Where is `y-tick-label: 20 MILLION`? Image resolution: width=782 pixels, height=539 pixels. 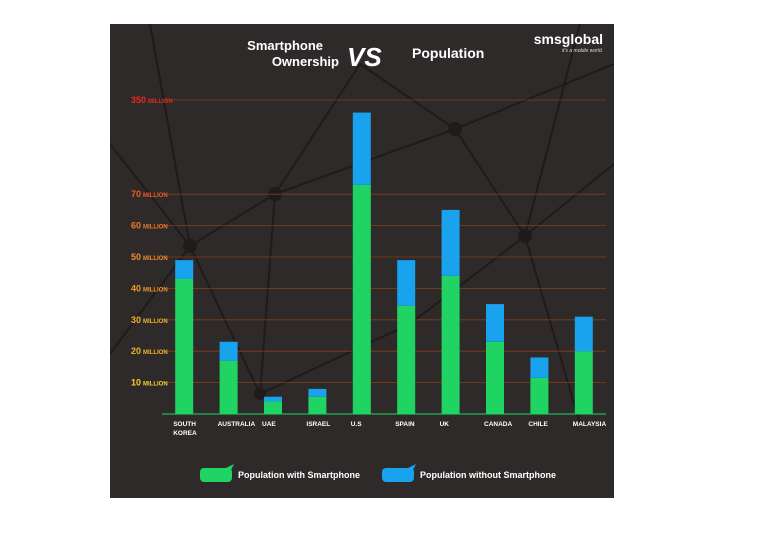 y-tick-label: 20 MILLION is located at coordinates (149, 351).